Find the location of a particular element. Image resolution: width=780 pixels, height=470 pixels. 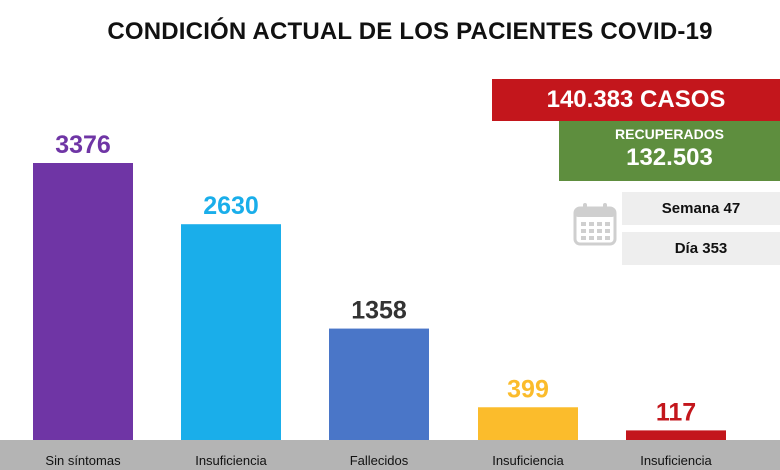

week-chip: Semana 47 is located at coordinates (701, 208).